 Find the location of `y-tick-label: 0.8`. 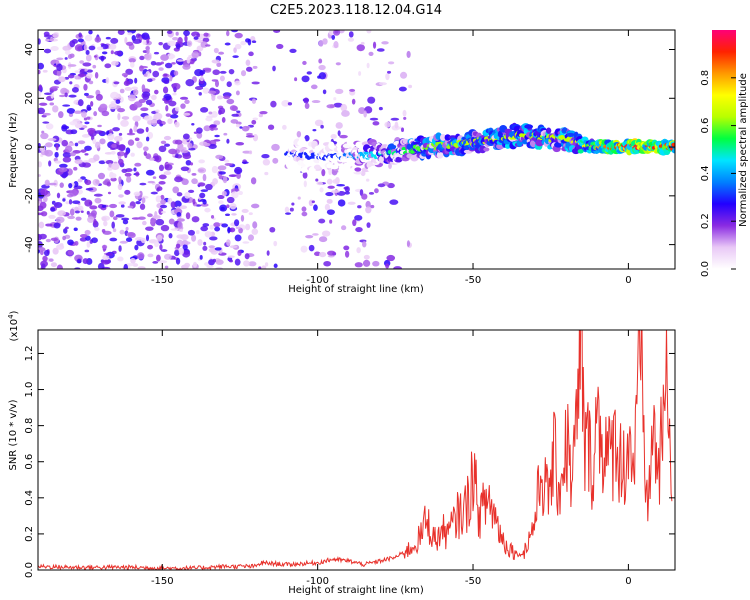

y-tick-label: 0.8 is located at coordinates (29, 426).